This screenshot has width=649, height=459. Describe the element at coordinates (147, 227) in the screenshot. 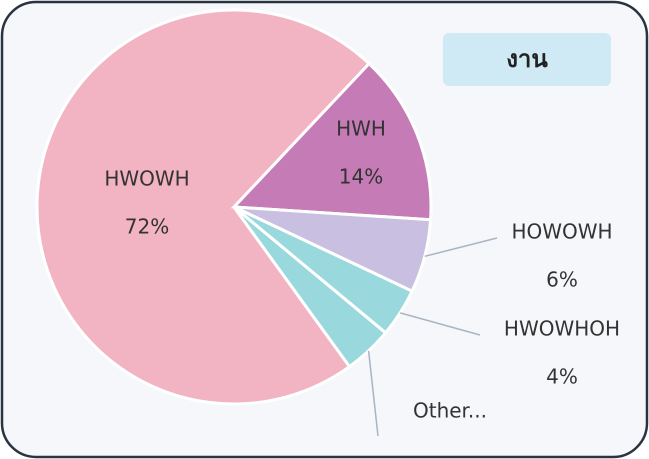

I see `value-label: 72%` at that location.